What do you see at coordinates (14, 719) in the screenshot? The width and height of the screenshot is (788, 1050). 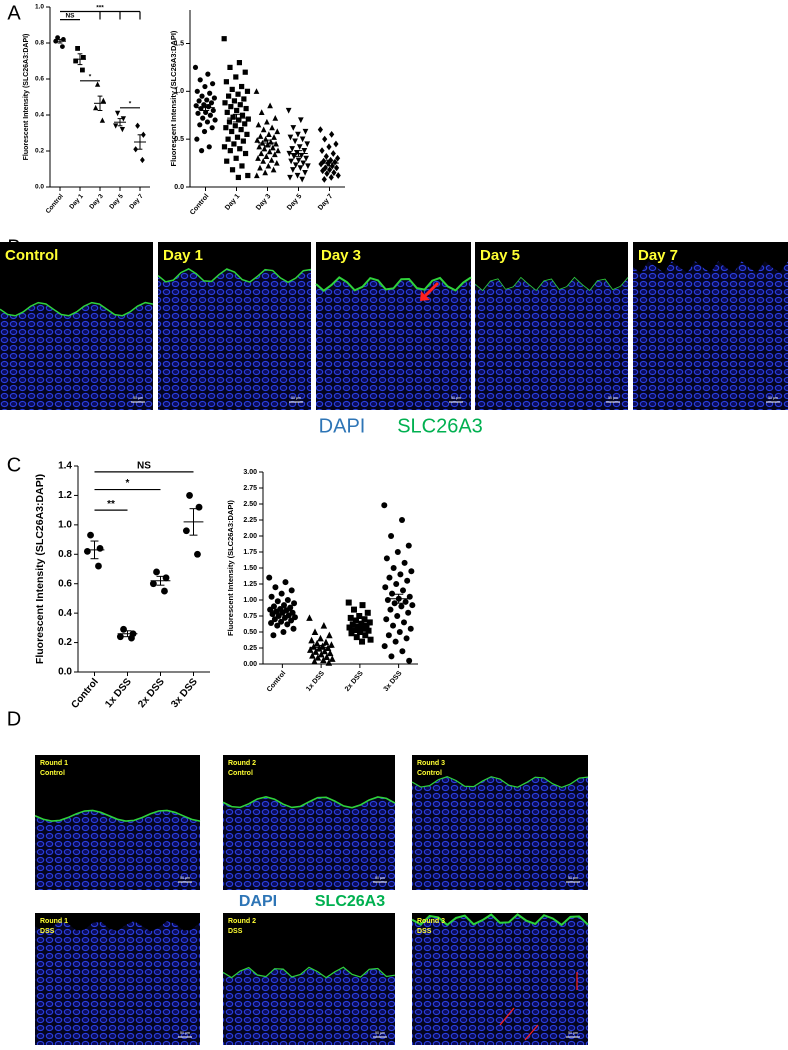 I see `panel-label: D` at bounding box center [14, 719].